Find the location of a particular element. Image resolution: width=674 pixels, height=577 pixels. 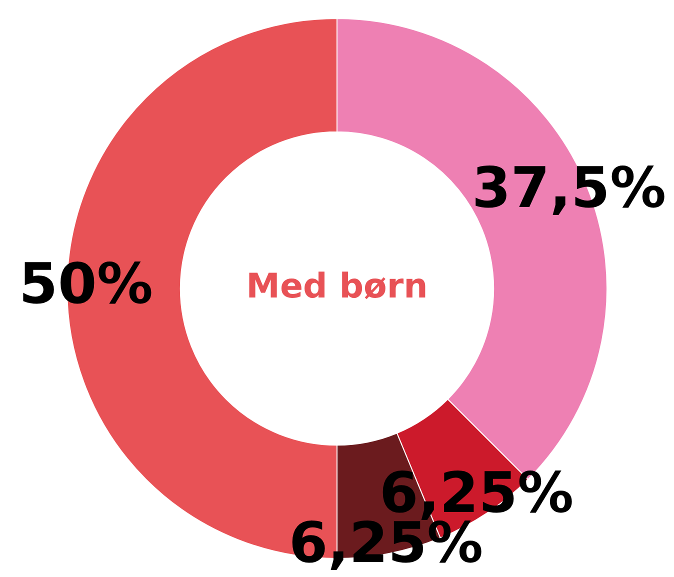

text: Med børn is located at coordinates (337, 286).